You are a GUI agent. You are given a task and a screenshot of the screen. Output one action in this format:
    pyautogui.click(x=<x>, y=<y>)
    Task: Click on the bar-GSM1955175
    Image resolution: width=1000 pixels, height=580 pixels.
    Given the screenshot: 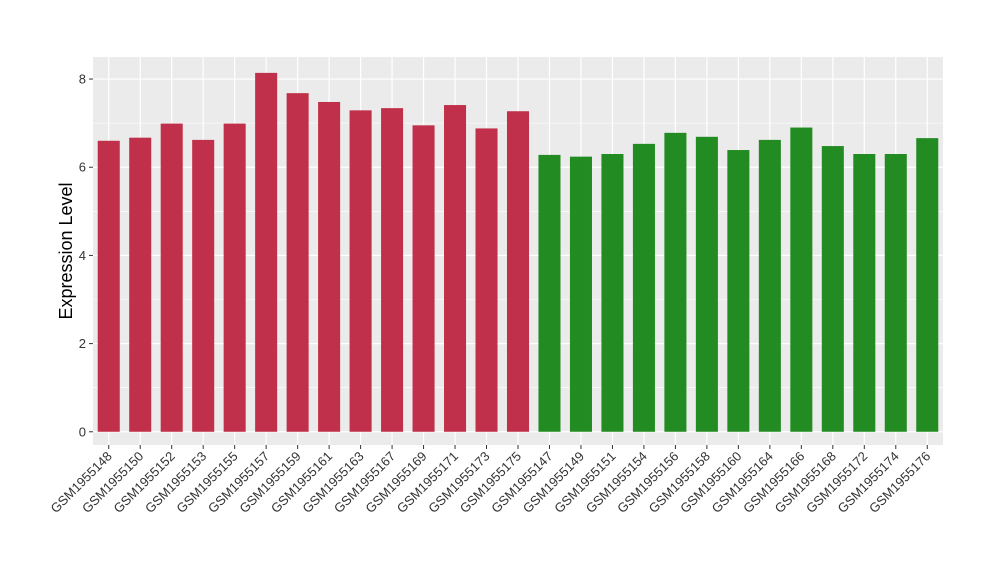 What is the action you would take?
    pyautogui.click(x=518, y=271)
    